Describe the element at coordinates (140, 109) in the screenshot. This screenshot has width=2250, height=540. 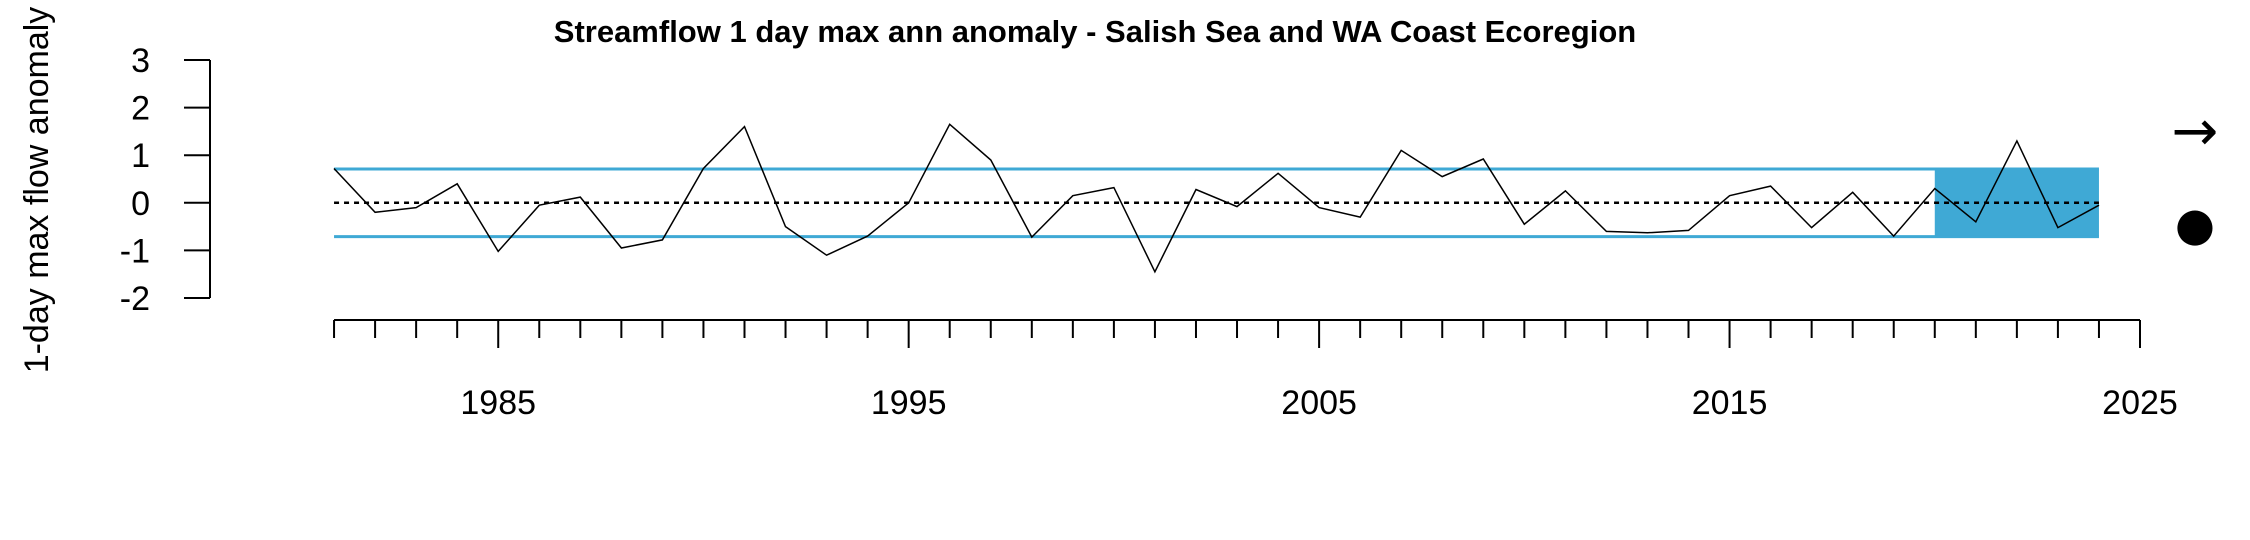
I see `y-tick-label: 2` at that location.